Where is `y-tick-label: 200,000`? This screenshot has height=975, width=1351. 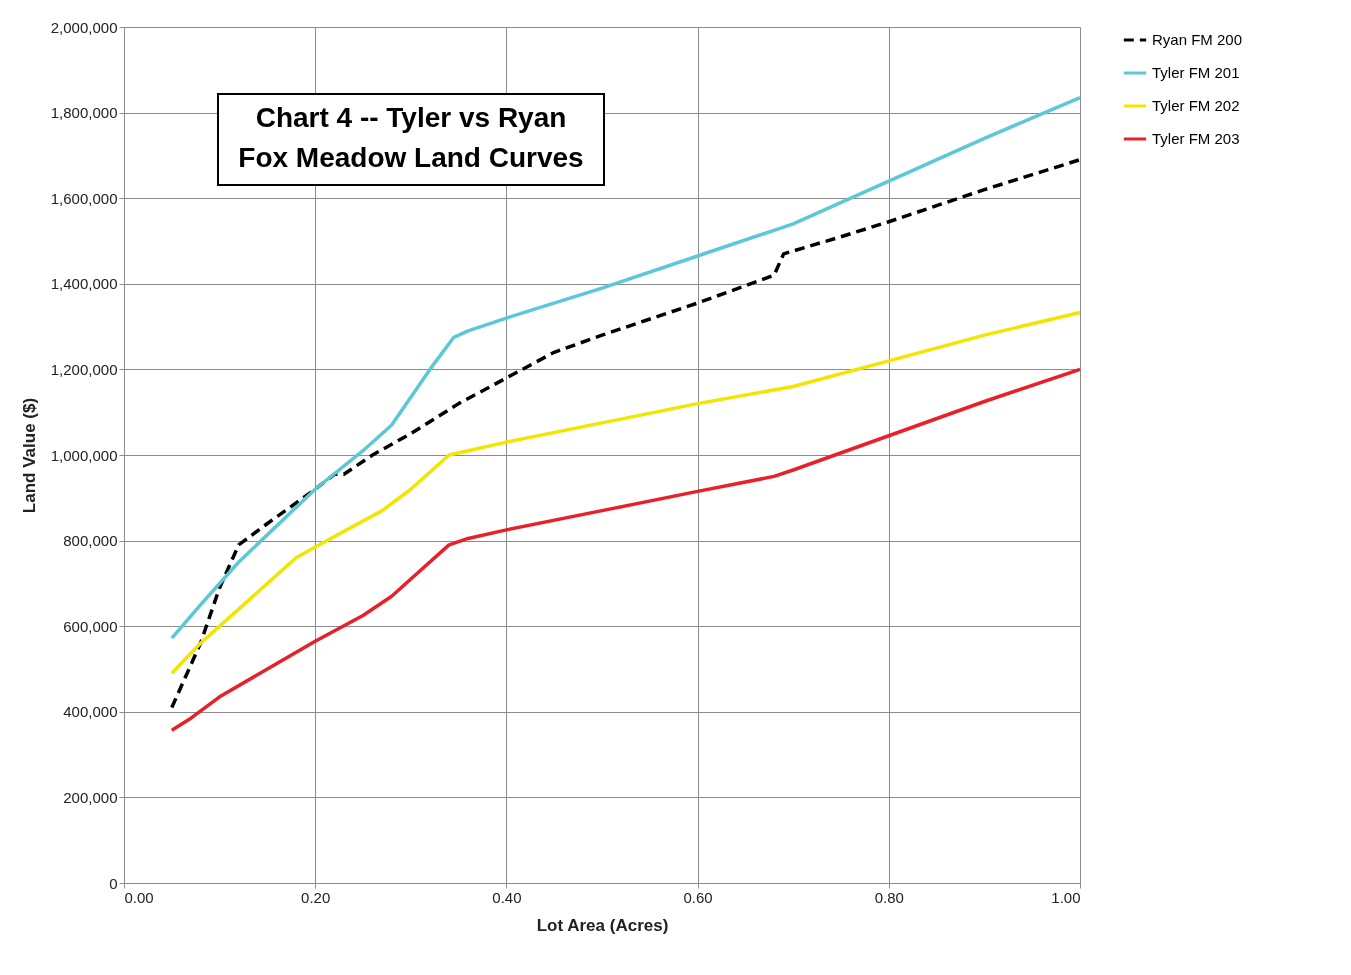
y-tick-label: 200,000 is located at coordinates (90, 797).